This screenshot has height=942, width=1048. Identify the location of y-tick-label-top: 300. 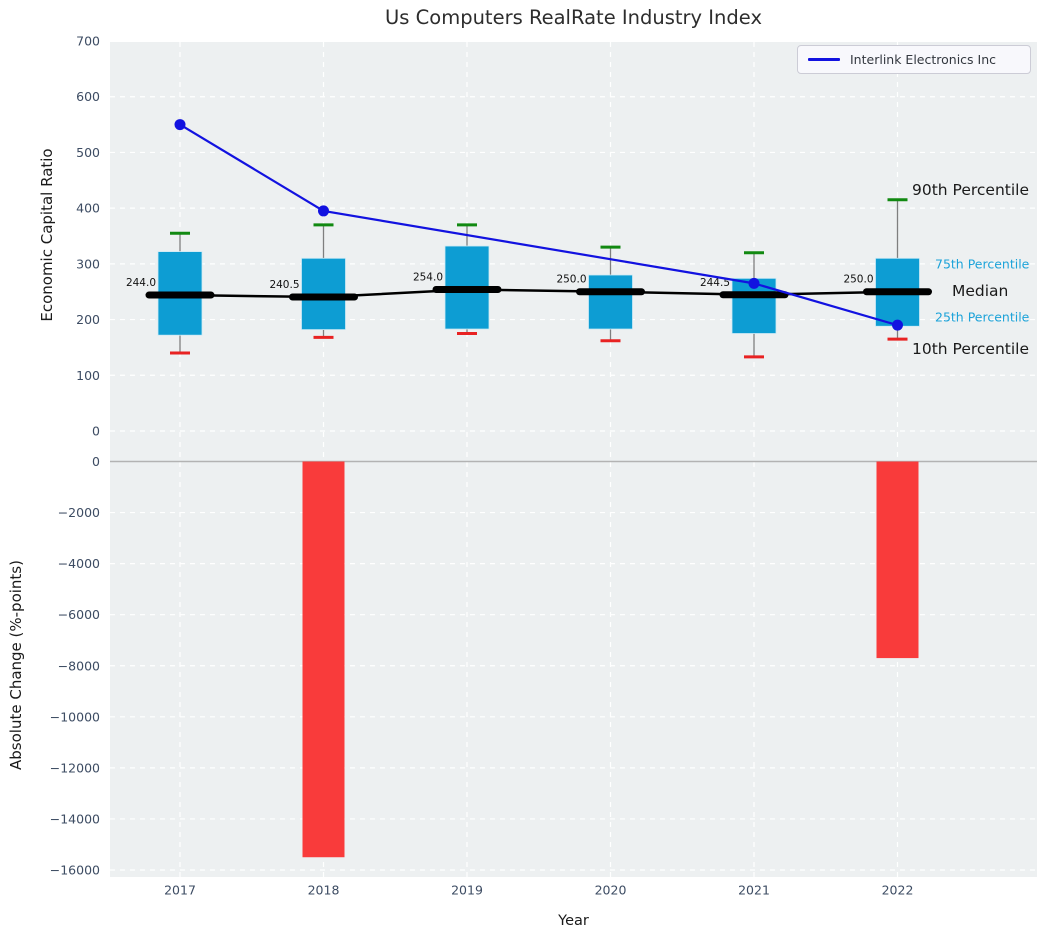
(88, 263).